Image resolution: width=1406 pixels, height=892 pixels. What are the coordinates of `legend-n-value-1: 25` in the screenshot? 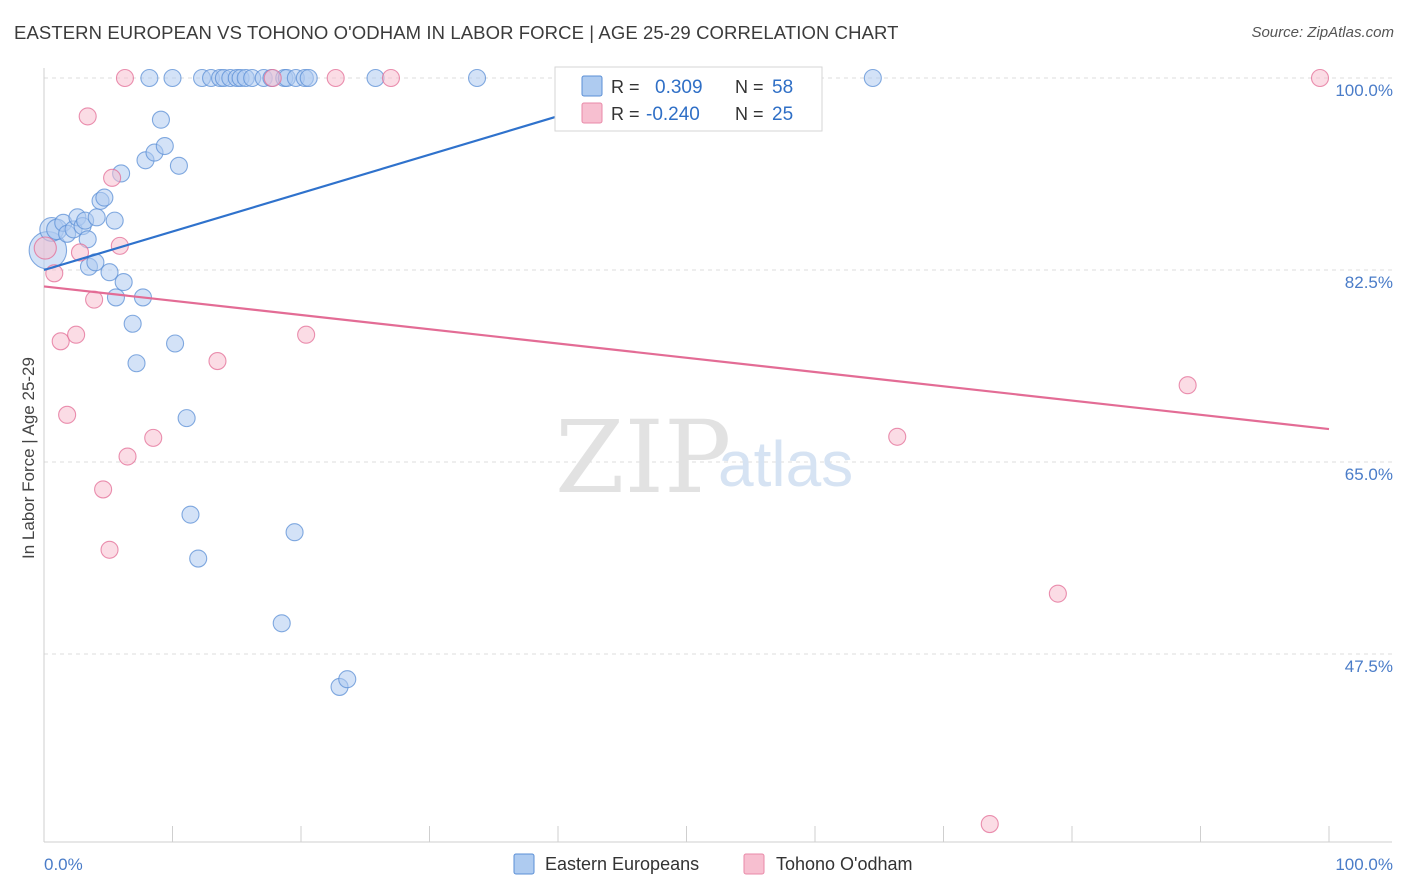 It's located at (782, 114).